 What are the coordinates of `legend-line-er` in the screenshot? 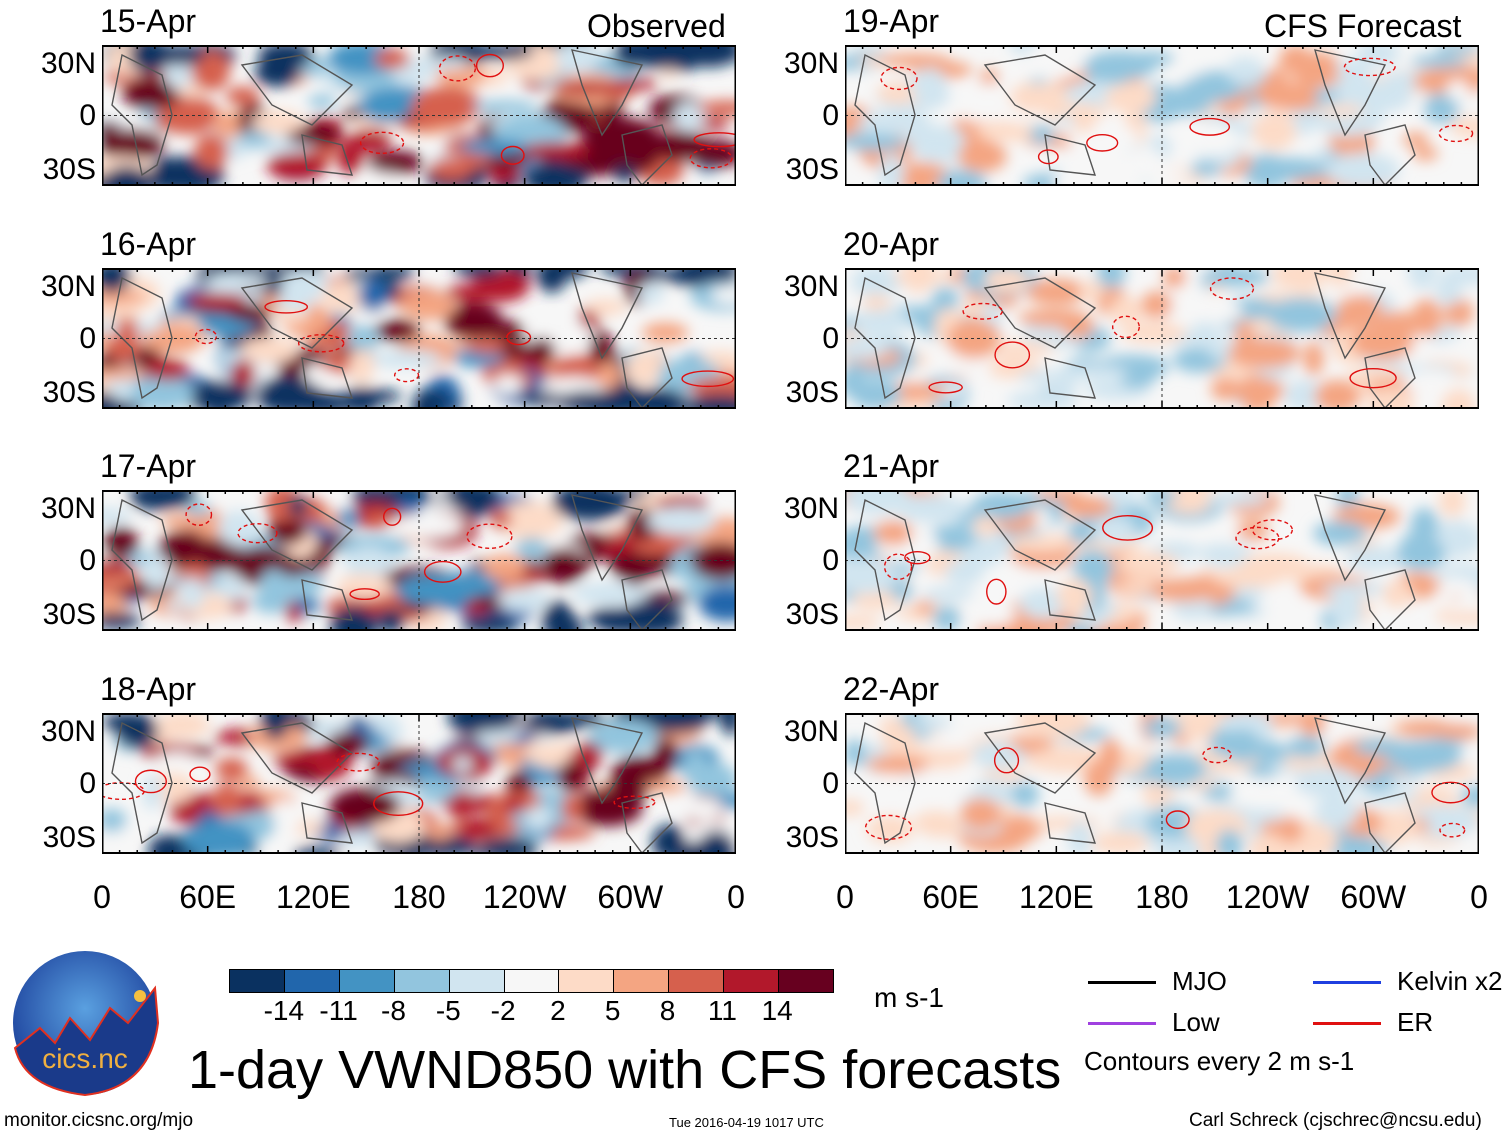 It's located at (1347, 1023).